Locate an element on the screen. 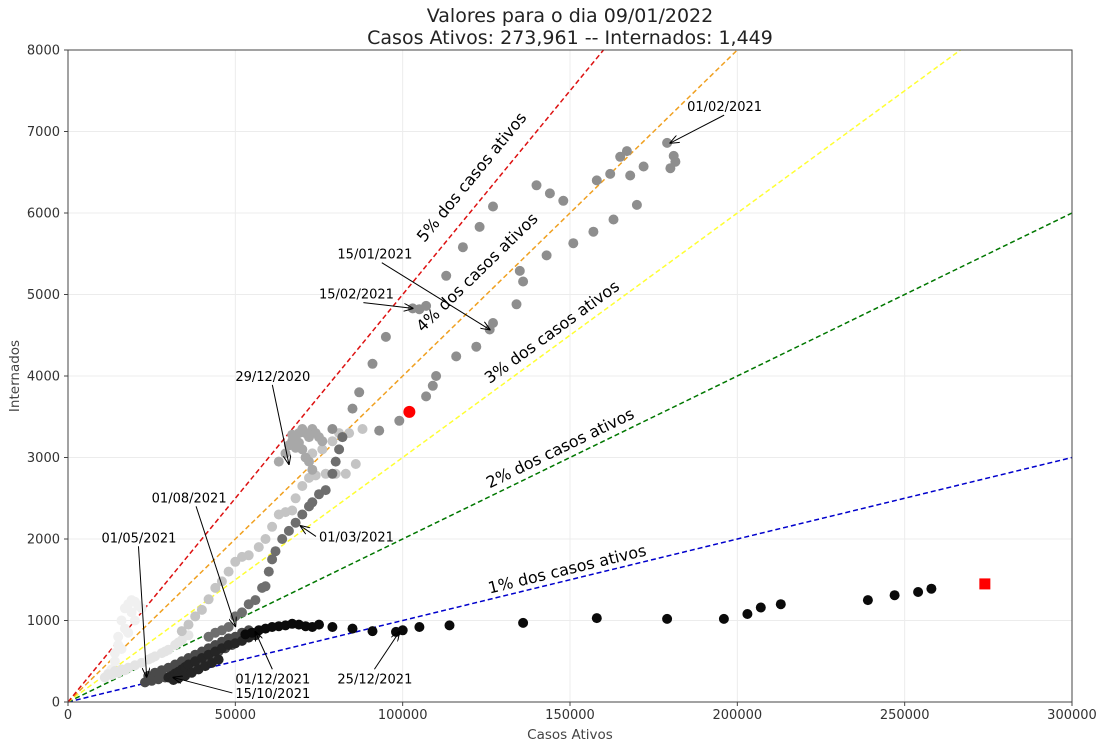 The image size is (1105, 752). x-tick-label: 300000 is located at coordinates (1072, 715).